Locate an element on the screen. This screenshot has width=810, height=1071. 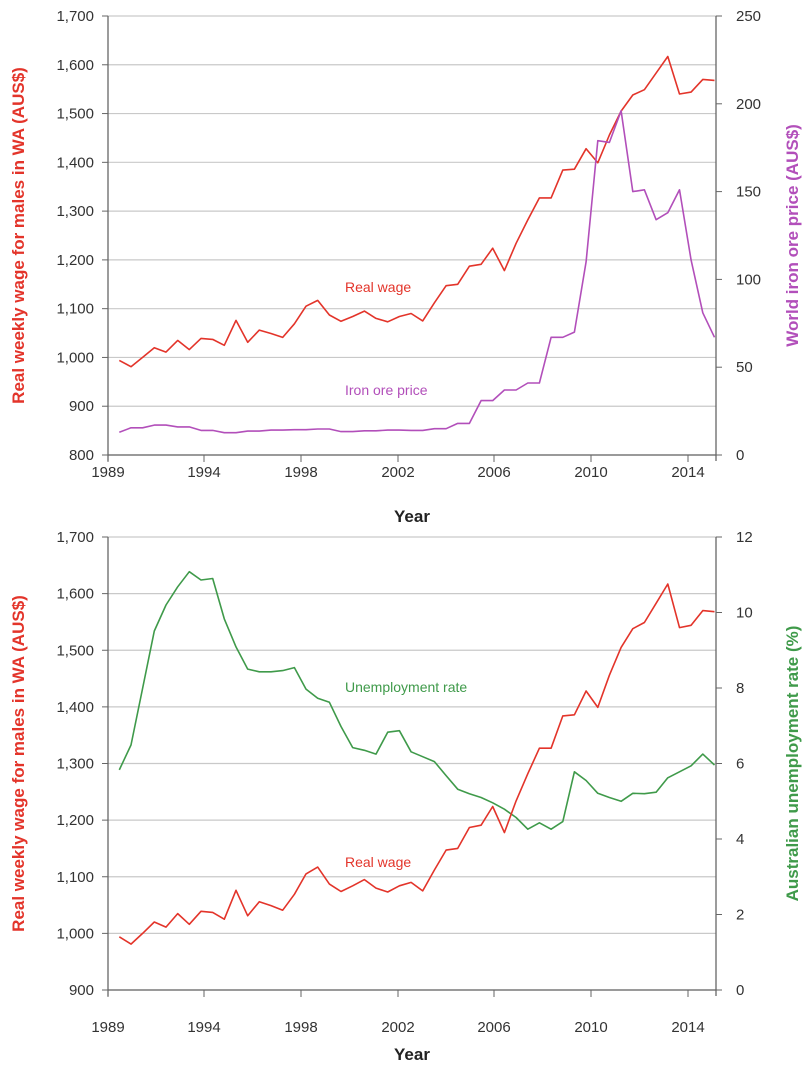
x-tick-label: 1989 is located at coordinates (107, 472).